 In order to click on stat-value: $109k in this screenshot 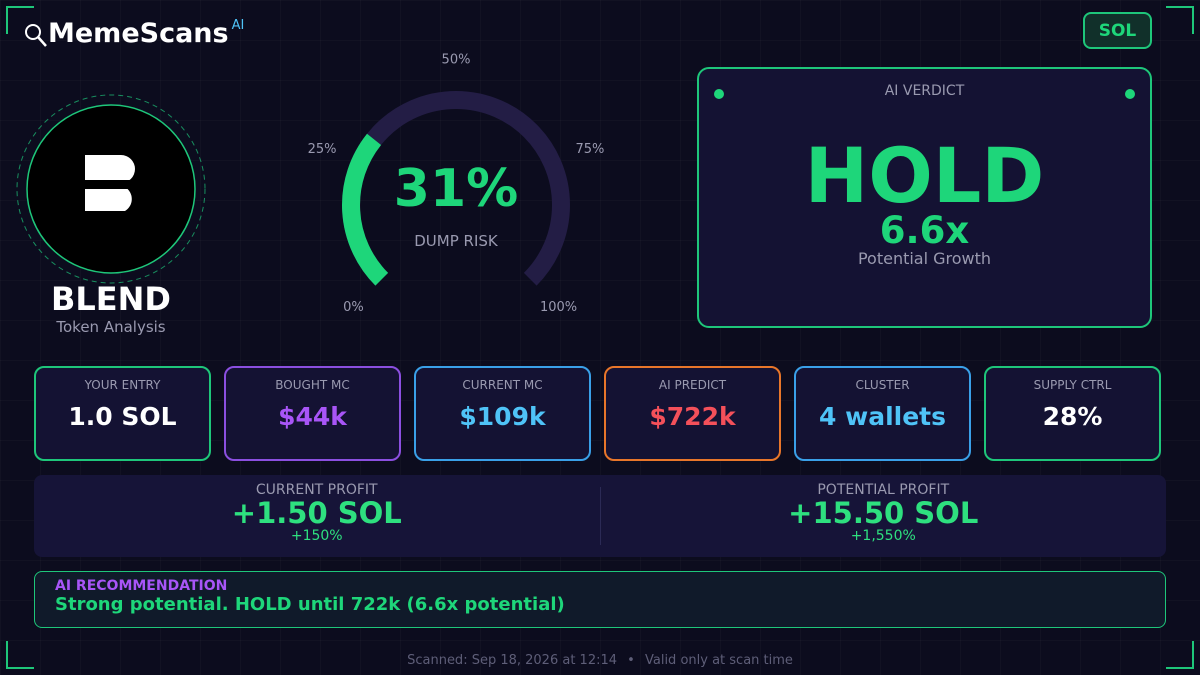, I will do `click(502, 416)`.